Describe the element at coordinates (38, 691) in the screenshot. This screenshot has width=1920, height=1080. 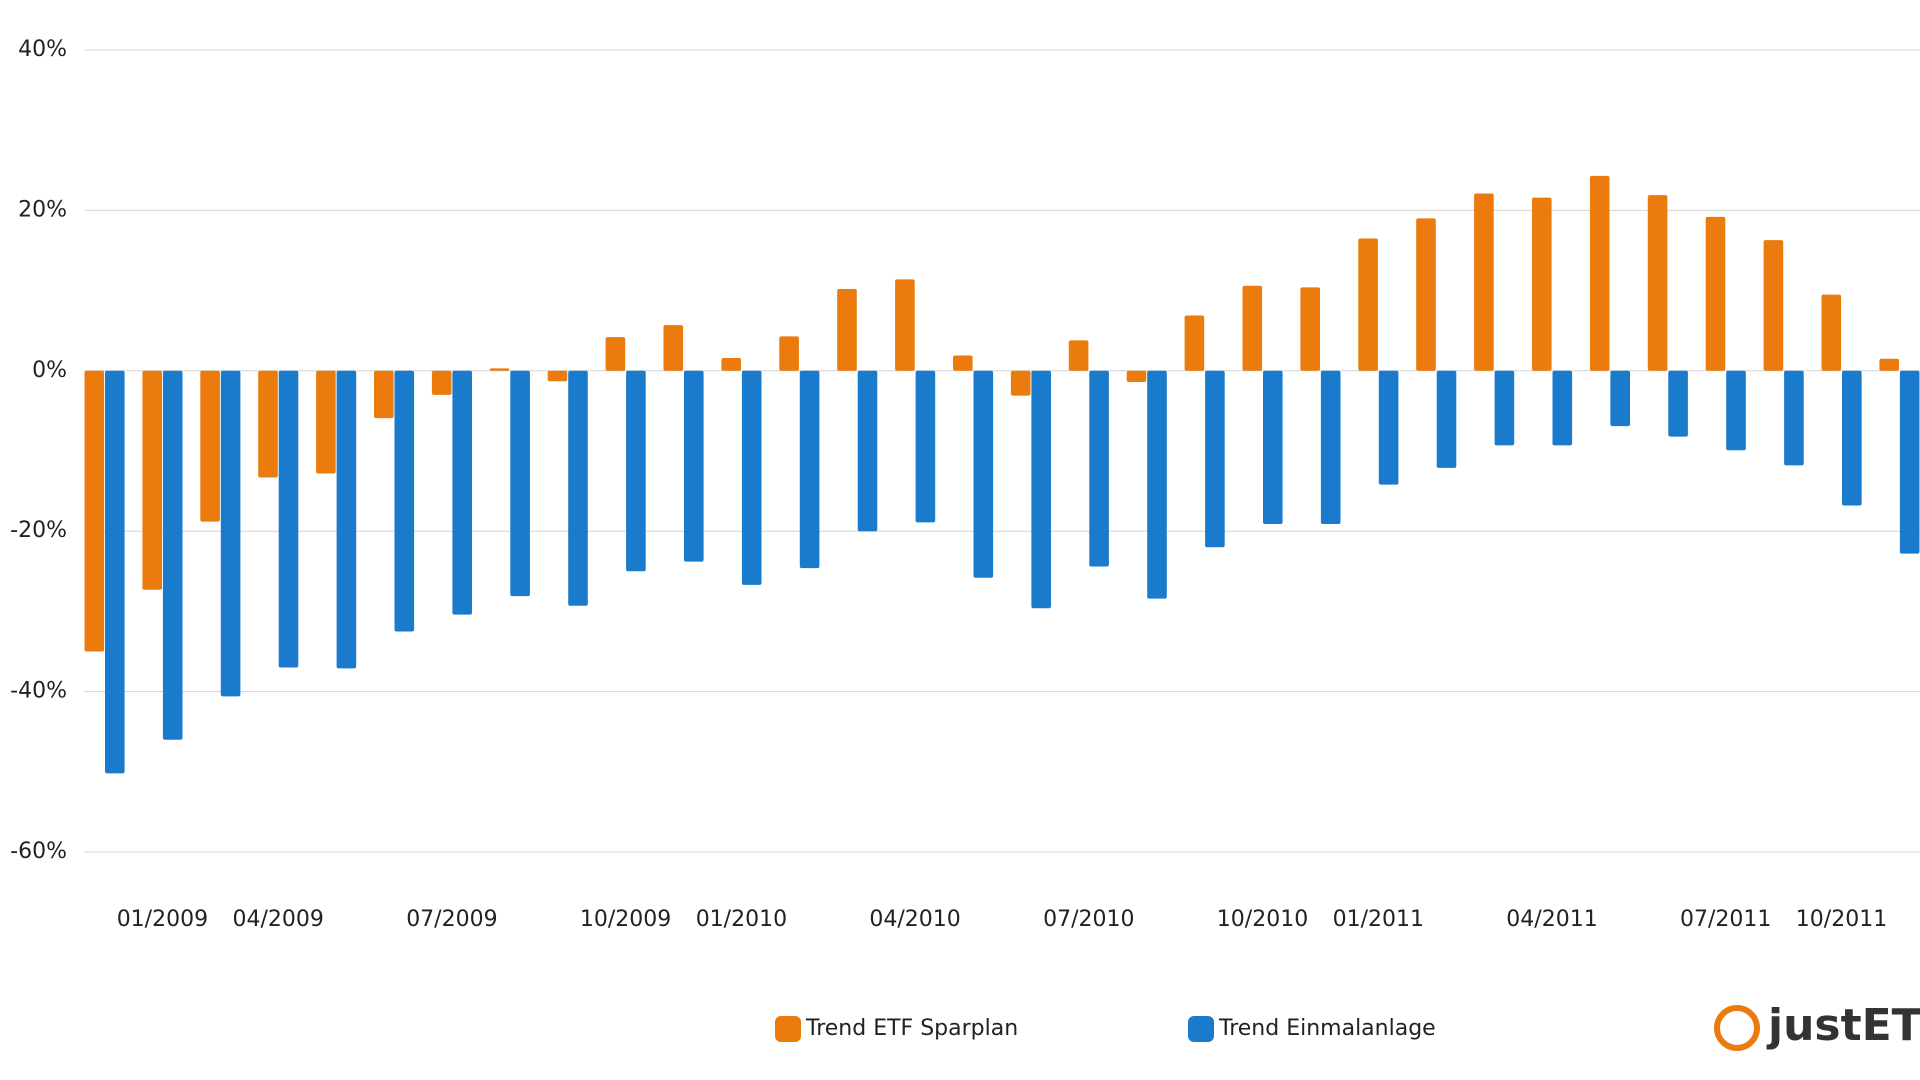
I see `y-tick-label: -40%` at that location.